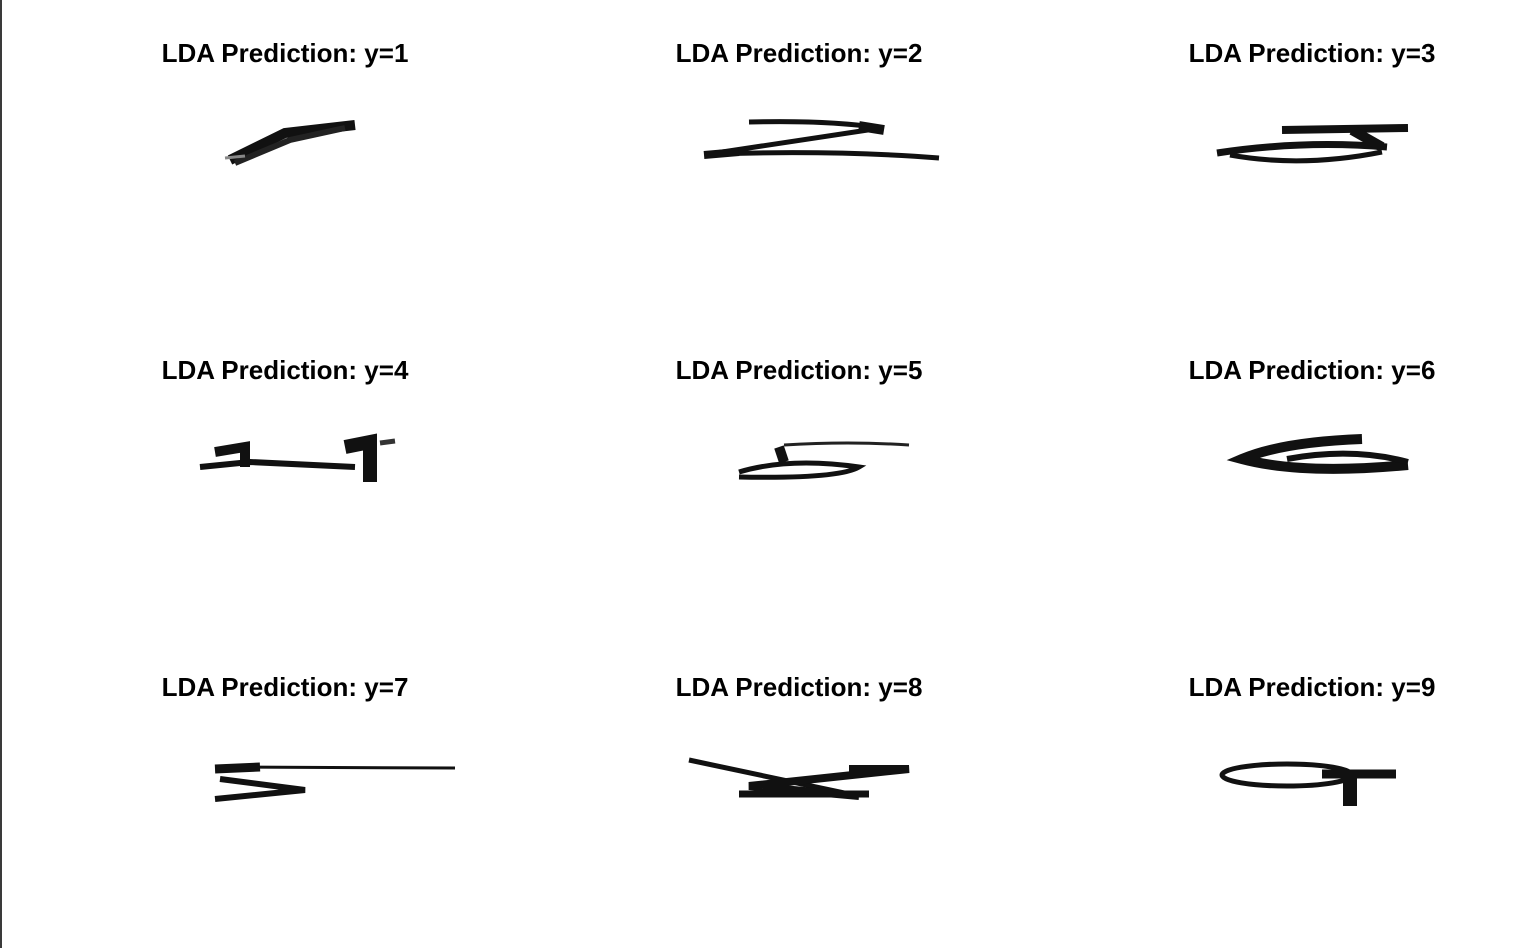 The width and height of the screenshot is (1538, 948). I want to click on handwritten-digit-2-icon, so click(821, 140).